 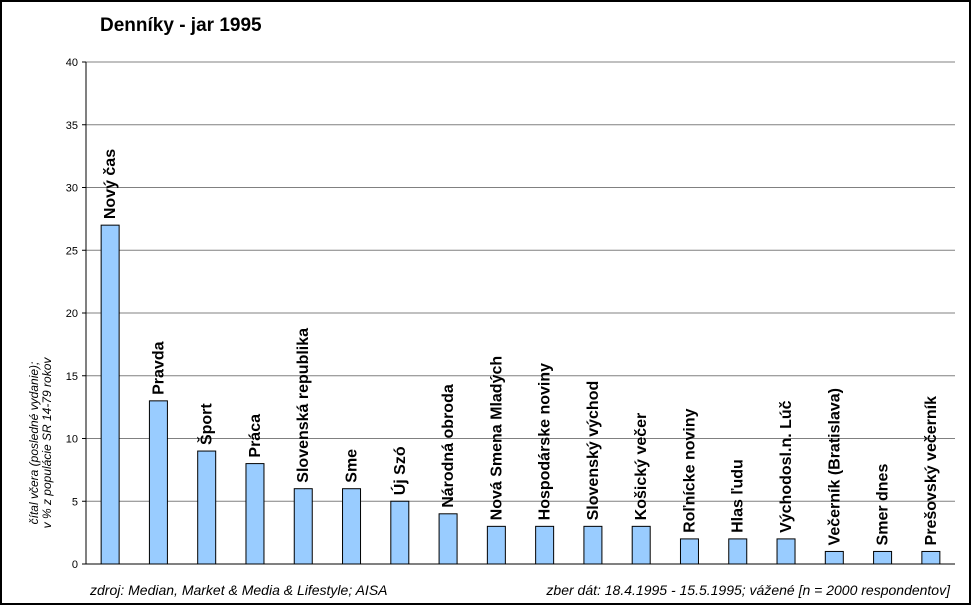 What do you see at coordinates (158, 367) in the screenshot?
I see `category-label: Pravda` at bounding box center [158, 367].